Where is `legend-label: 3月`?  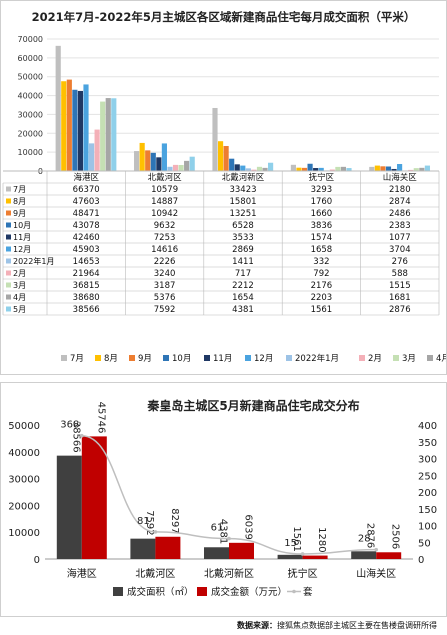 legend-label: 3月 is located at coordinates (409, 359).